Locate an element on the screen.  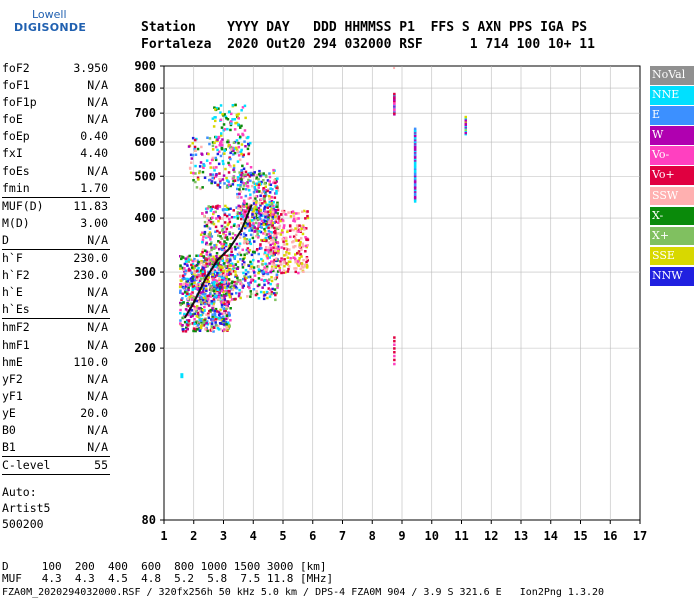
y-tick-label: 800 is located at coordinates (145, 88).